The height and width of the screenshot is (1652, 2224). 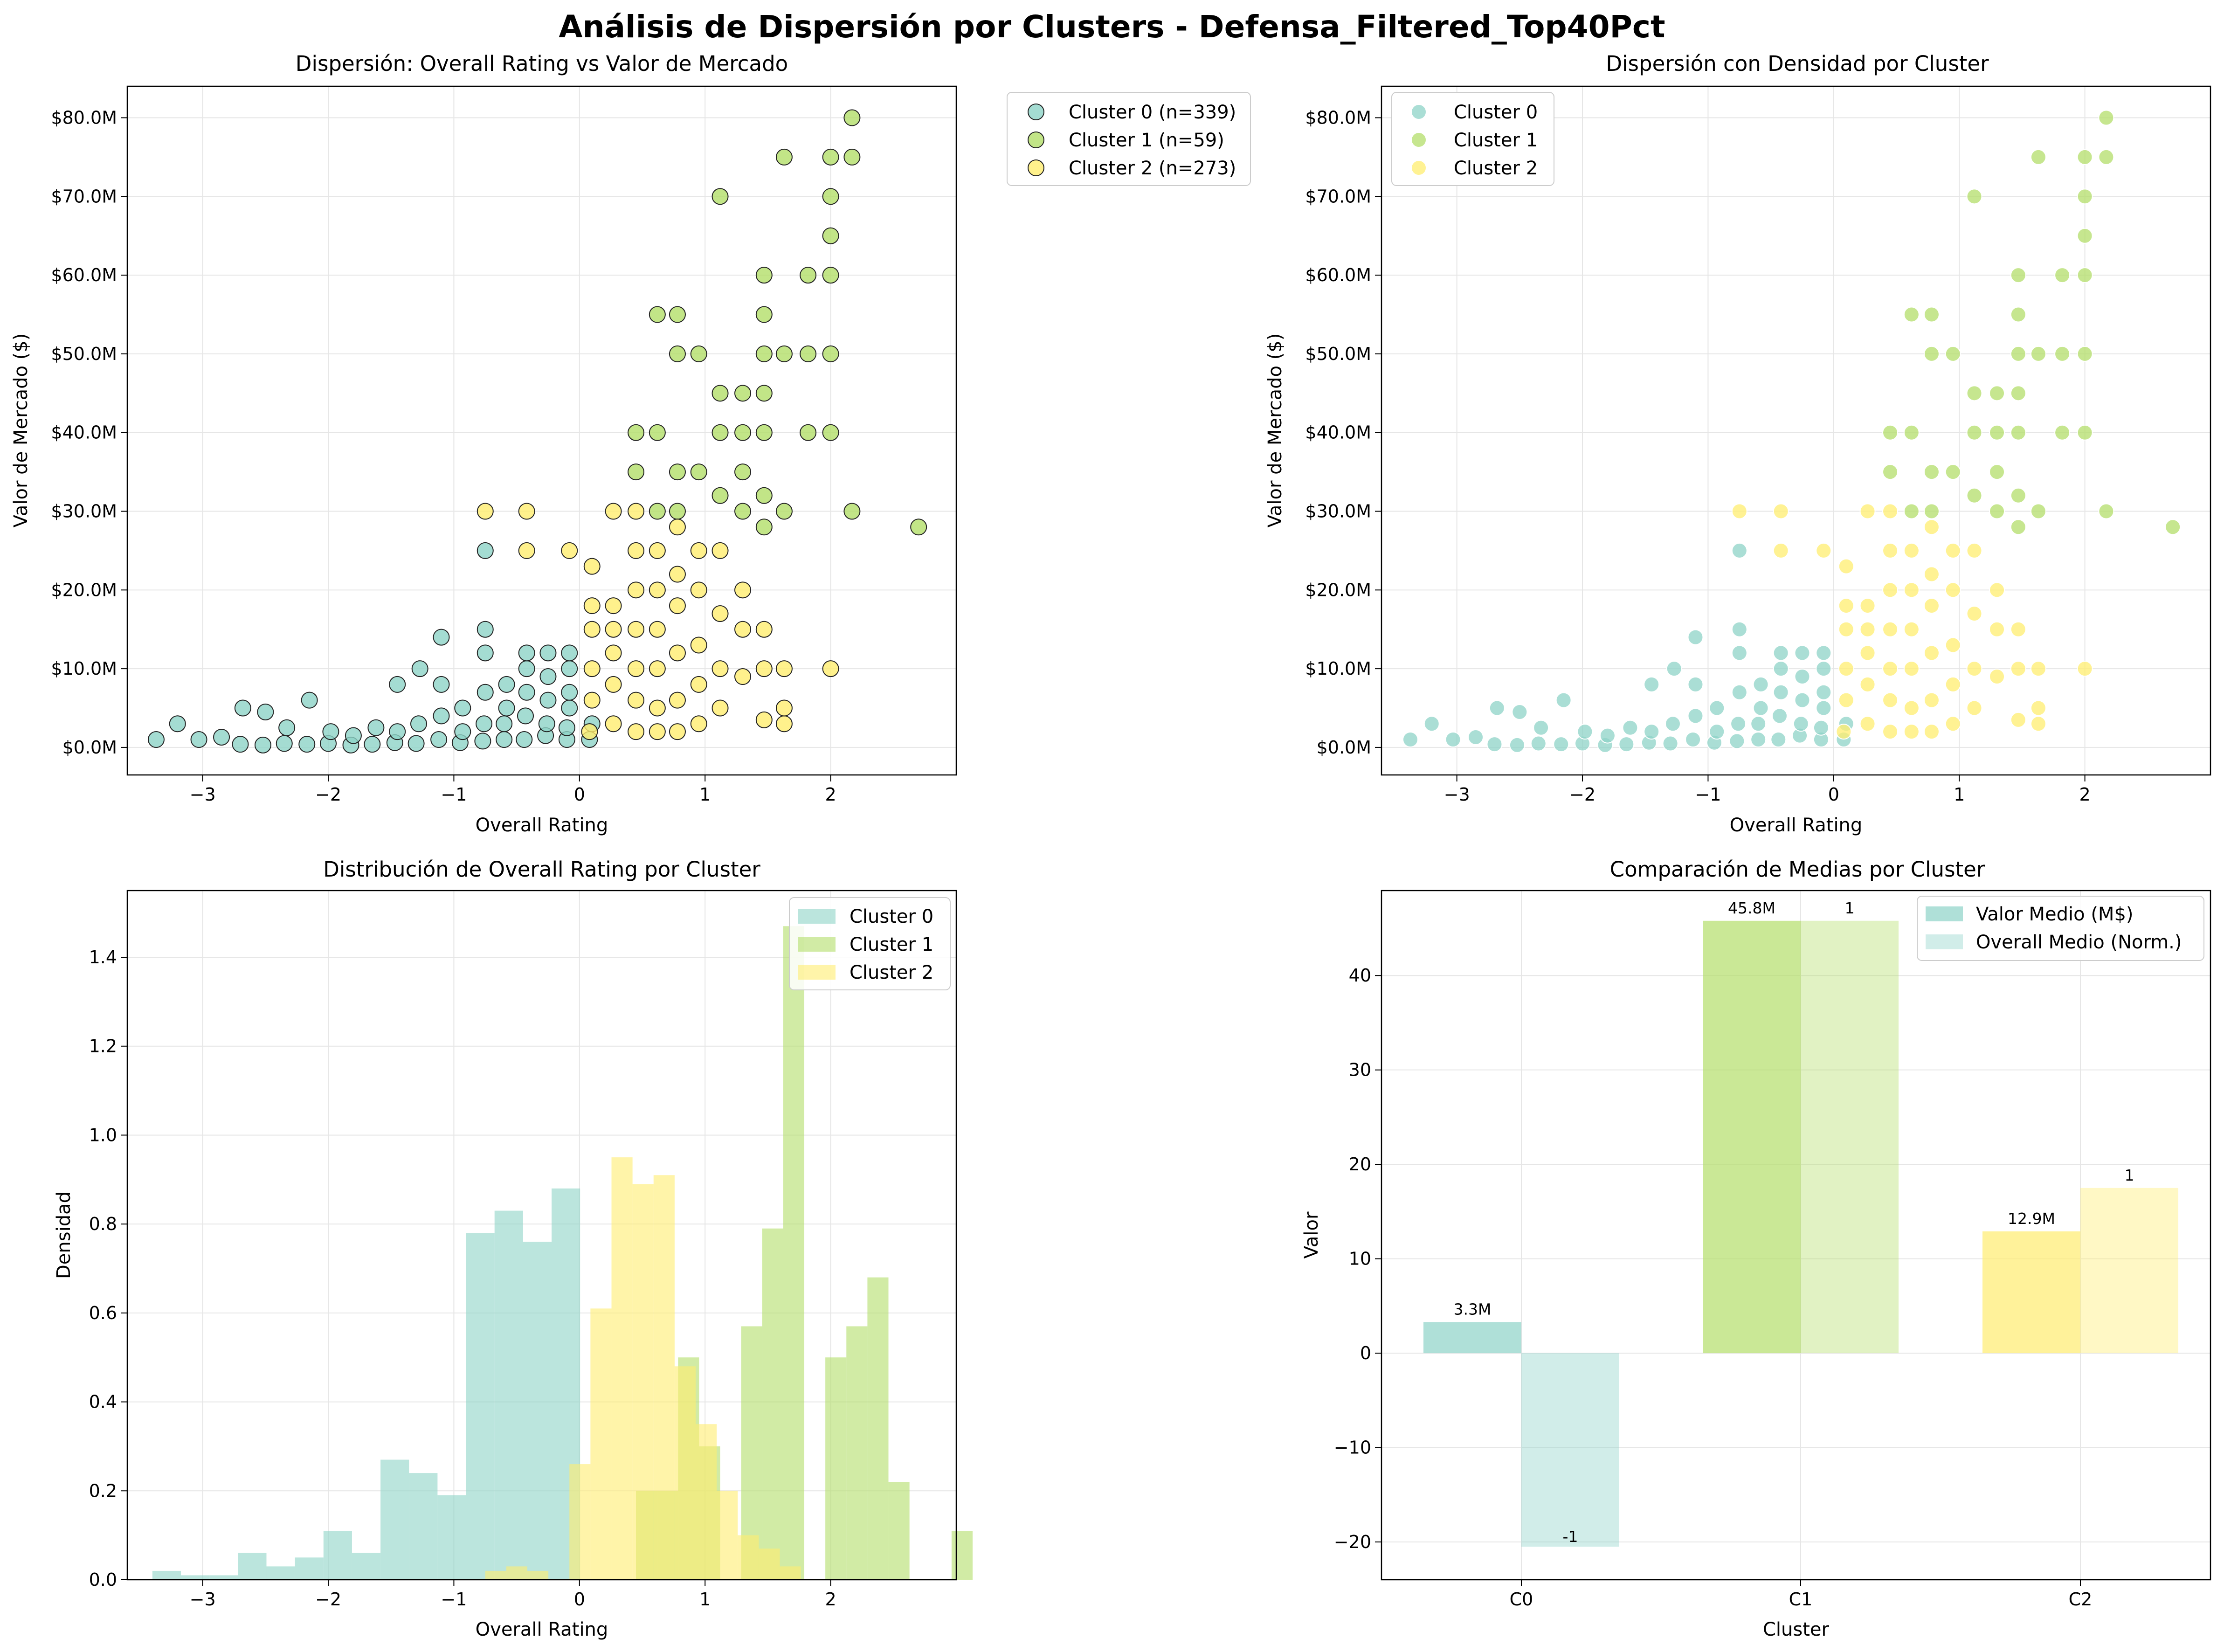 I want to click on x-tick-label: 0, so click(x=1833, y=794).